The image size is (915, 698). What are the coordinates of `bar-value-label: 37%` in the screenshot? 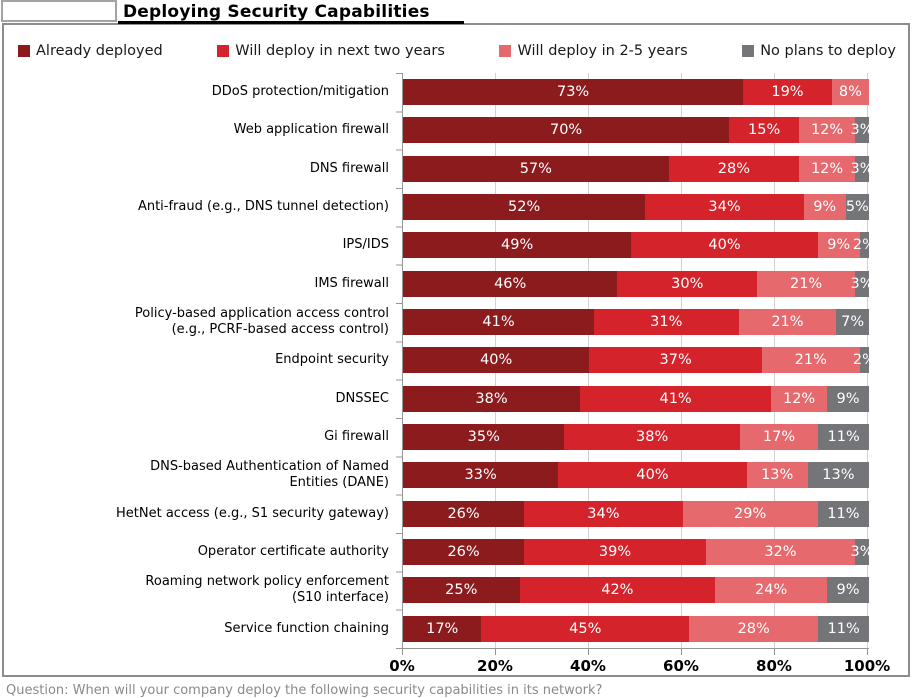 It's located at (675, 360).